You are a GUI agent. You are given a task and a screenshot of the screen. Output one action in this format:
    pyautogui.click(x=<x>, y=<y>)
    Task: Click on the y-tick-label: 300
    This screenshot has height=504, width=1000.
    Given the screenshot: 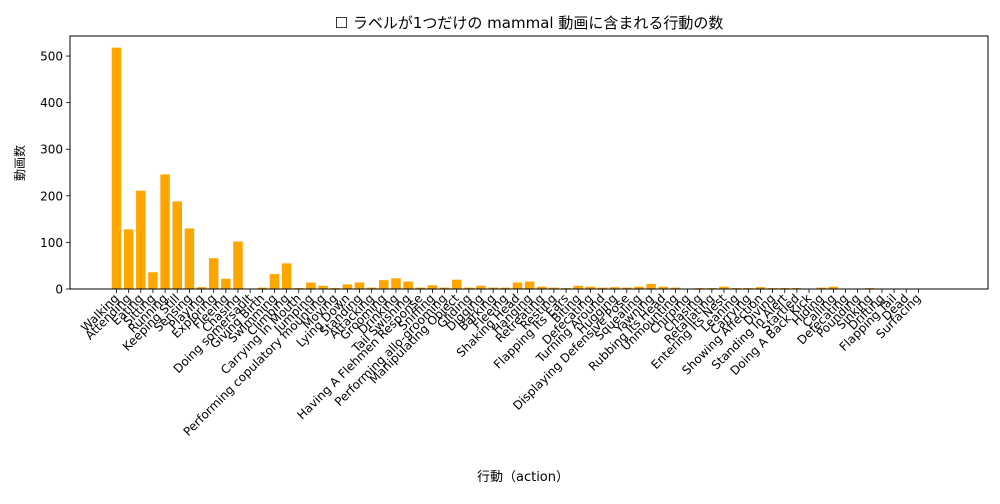 What is the action you would take?
    pyautogui.click(x=51, y=150)
    